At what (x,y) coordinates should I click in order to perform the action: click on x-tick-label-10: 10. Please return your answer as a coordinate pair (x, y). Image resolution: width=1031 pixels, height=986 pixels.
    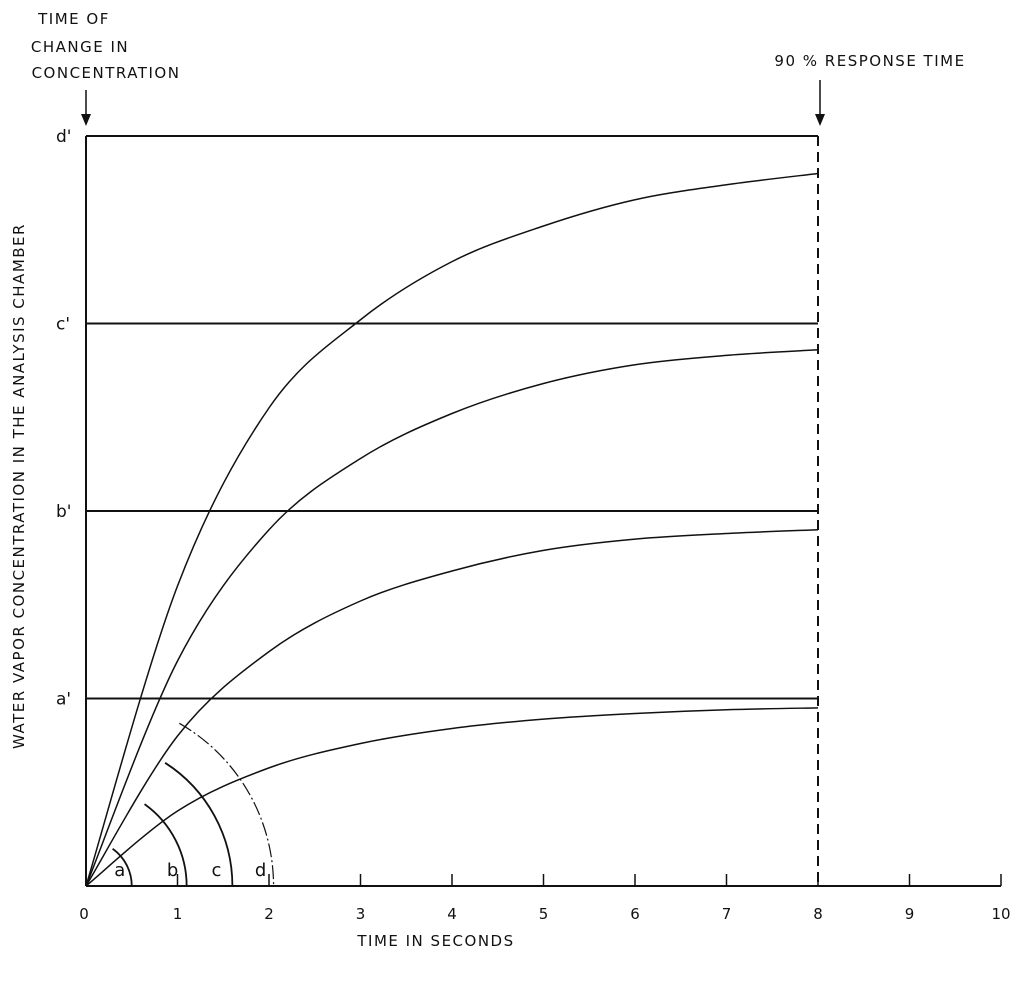
    Looking at the image, I should click on (1000, 914).